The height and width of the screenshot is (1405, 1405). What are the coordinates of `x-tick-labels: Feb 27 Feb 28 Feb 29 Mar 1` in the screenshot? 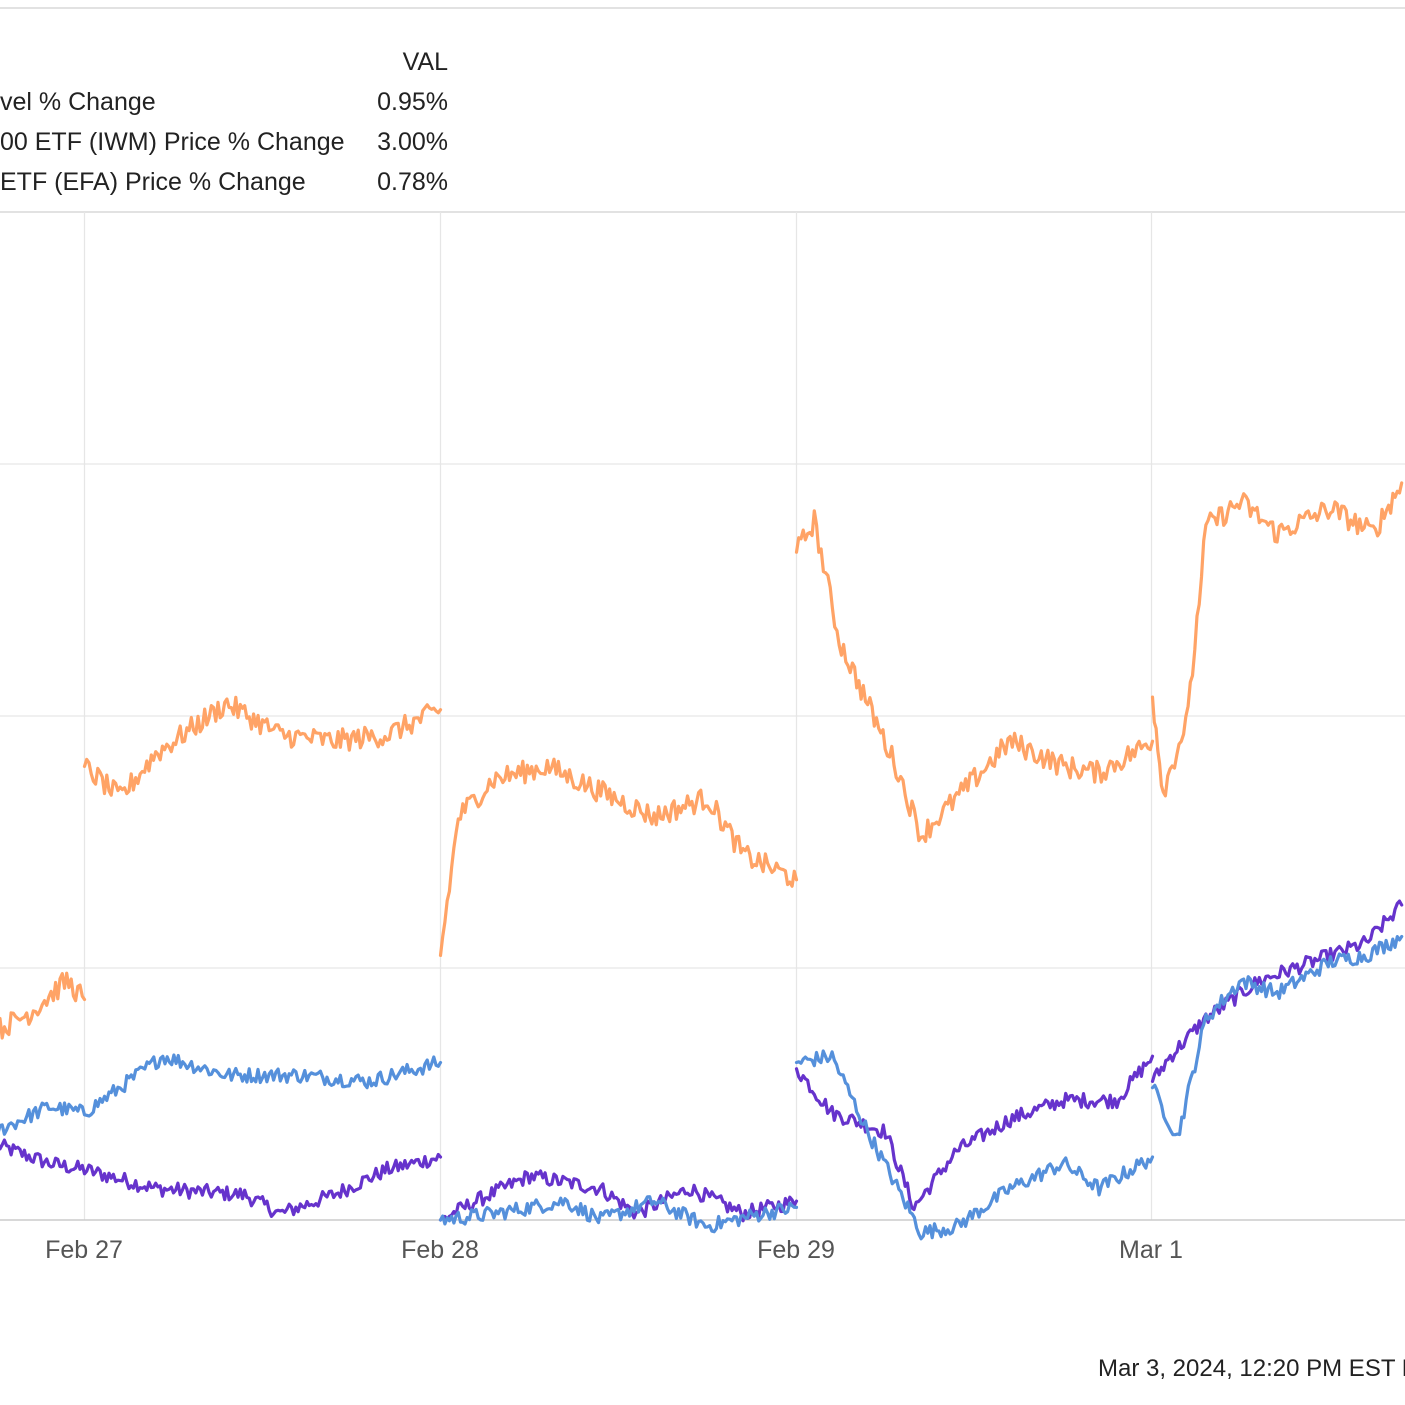 It's located at (614, 1250).